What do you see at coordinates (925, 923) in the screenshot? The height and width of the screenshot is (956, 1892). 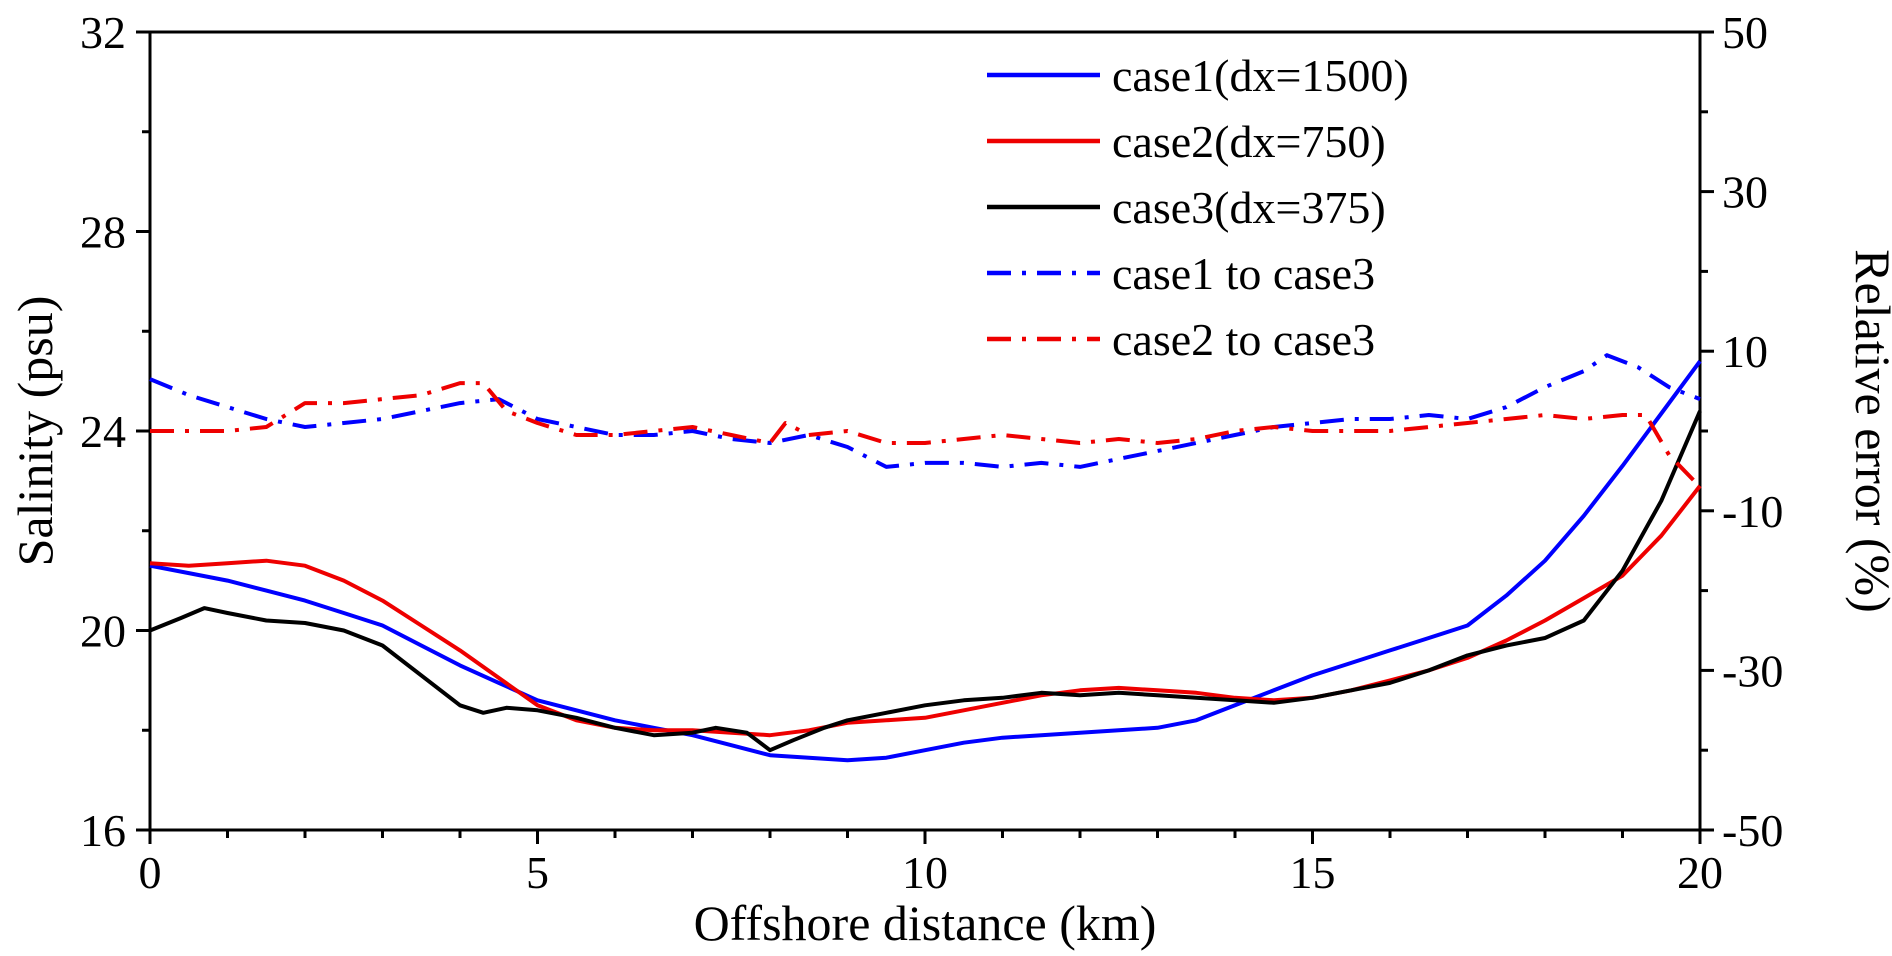 I see `x-axis-title: Offshore distance (km)` at bounding box center [925, 923].